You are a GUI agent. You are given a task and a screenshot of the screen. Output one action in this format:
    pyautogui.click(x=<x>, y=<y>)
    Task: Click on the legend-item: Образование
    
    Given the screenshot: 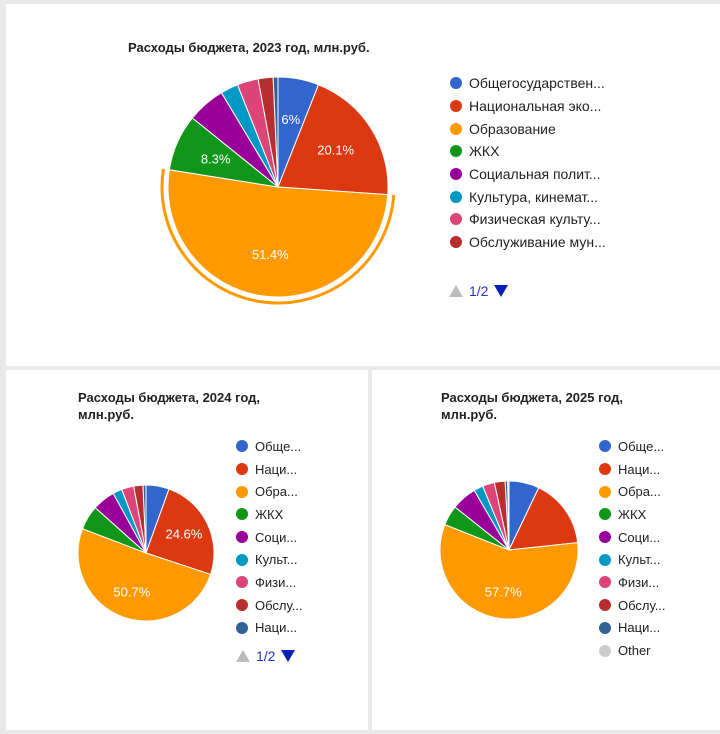 What is the action you would take?
    pyautogui.click(x=528, y=128)
    